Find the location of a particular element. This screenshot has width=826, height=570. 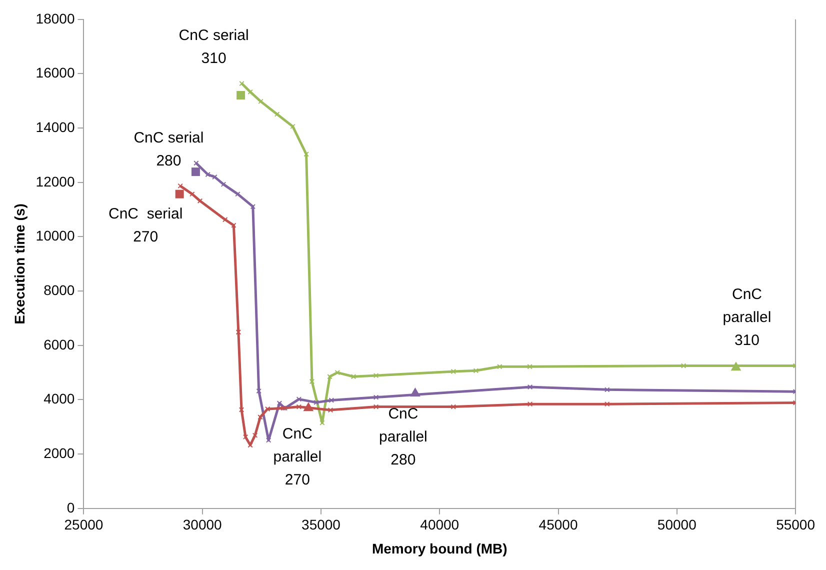

y-axis-title: Execution time (s) is located at coordinates (19, 264).